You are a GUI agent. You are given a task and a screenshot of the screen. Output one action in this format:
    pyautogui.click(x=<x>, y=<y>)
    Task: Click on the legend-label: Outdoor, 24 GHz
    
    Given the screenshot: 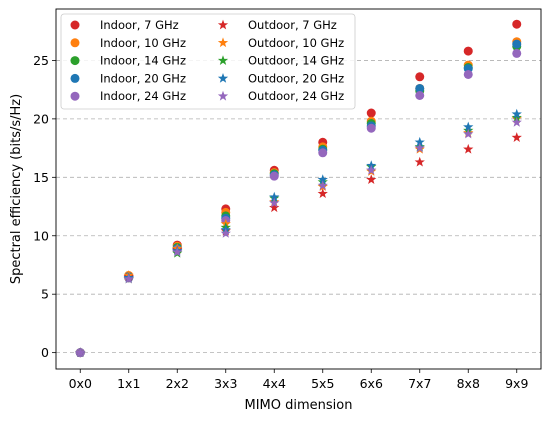 What is the action you would take?
    pyautogui.click(x=296, y=96)
    